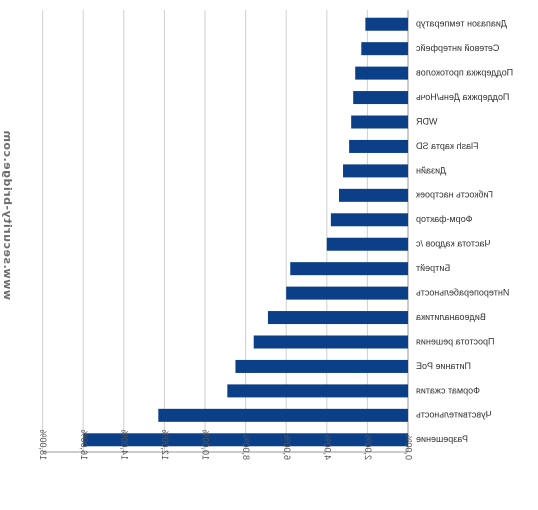 The height and width of the screenshot is (510, 538). I want to click on category-label: Поддержка протоколов, so click(464, 72).